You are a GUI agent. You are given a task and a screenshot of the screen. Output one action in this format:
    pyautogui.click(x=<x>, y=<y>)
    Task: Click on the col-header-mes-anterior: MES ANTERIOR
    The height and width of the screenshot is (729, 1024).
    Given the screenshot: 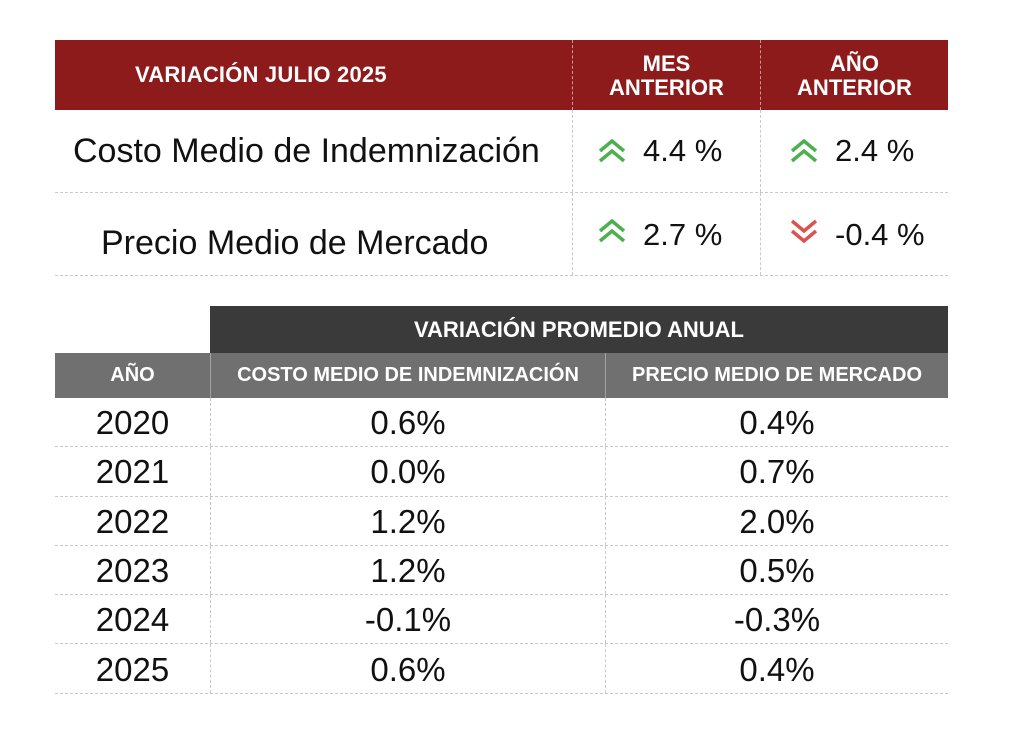 What is the action you would take?
    pyautogui.click(x=666, y=75)
    